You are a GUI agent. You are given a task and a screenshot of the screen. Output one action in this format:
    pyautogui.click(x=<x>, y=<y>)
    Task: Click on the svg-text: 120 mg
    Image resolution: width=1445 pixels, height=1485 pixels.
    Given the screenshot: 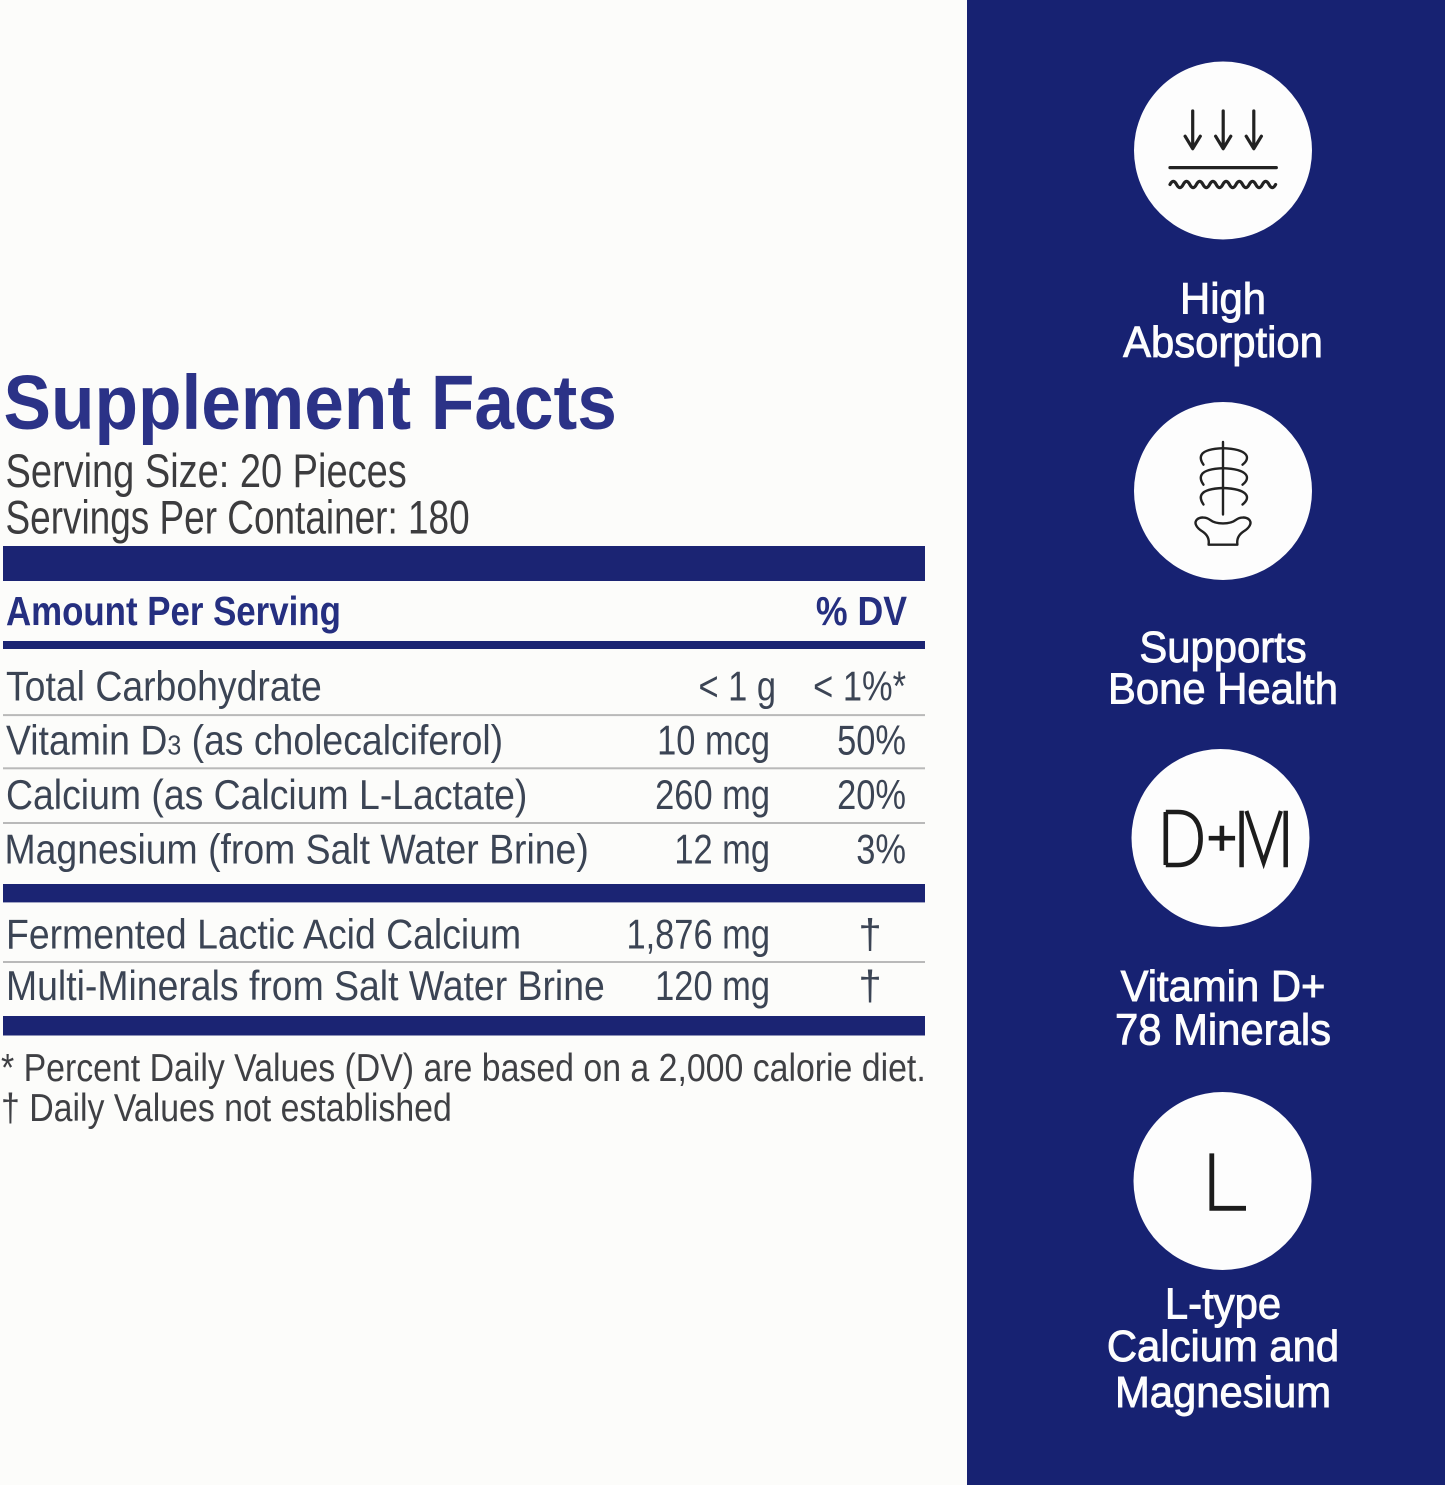 What is the action you would take?
    pyautogui.click(x=712, y=986)
    